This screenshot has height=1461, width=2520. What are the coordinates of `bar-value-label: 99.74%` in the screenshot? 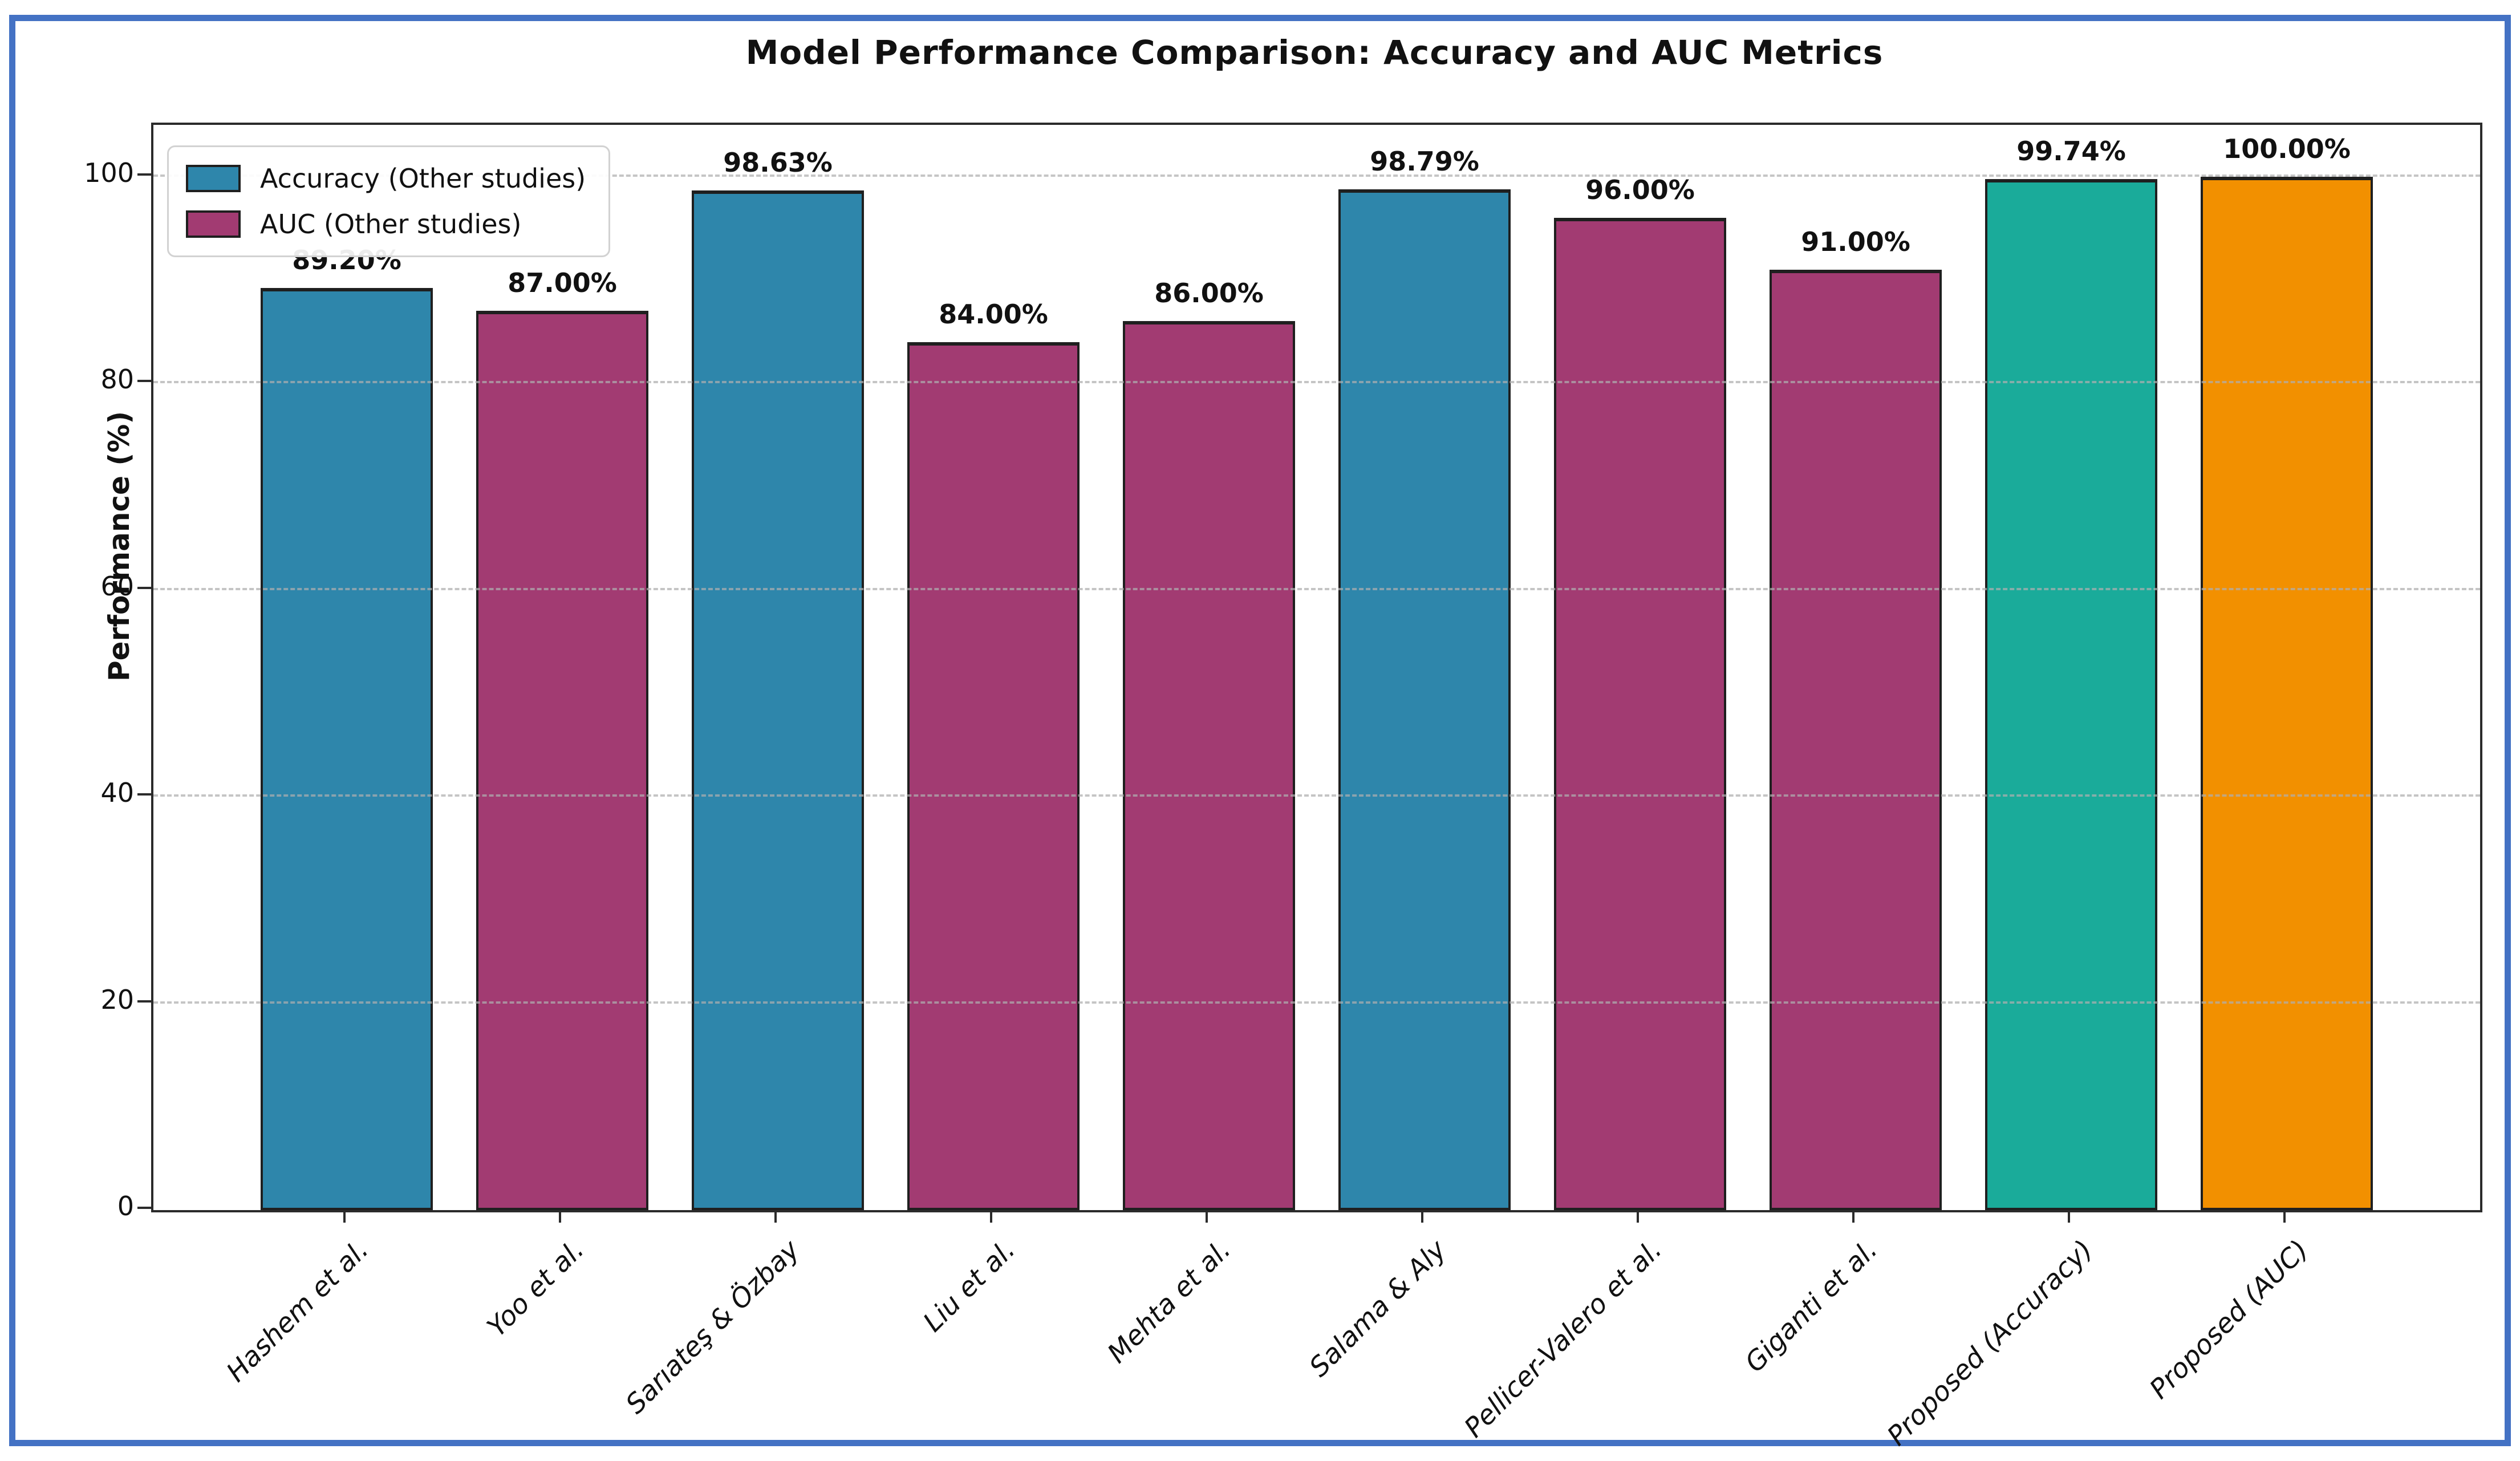 It's located at (2071, 151).